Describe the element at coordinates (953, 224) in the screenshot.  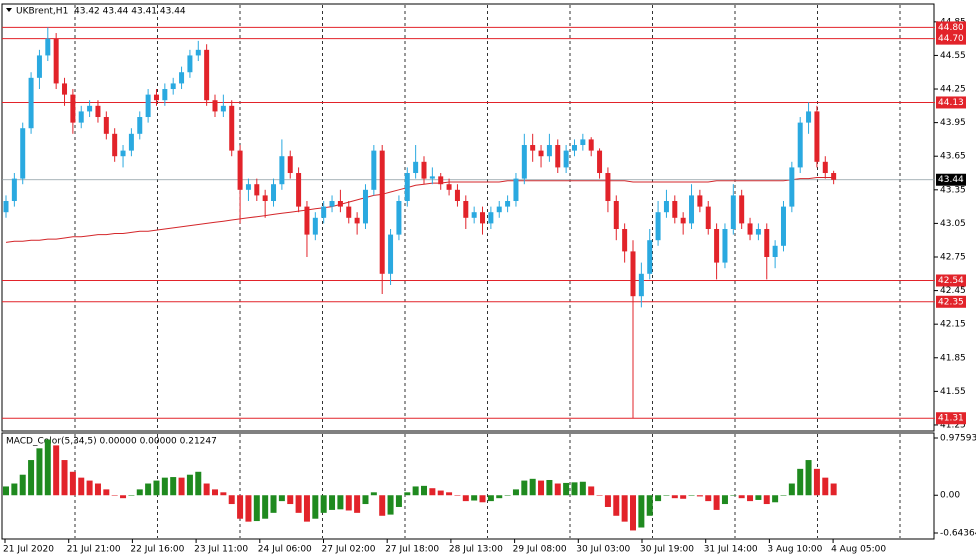
I see `y-tick-label: 43.05` at that location.